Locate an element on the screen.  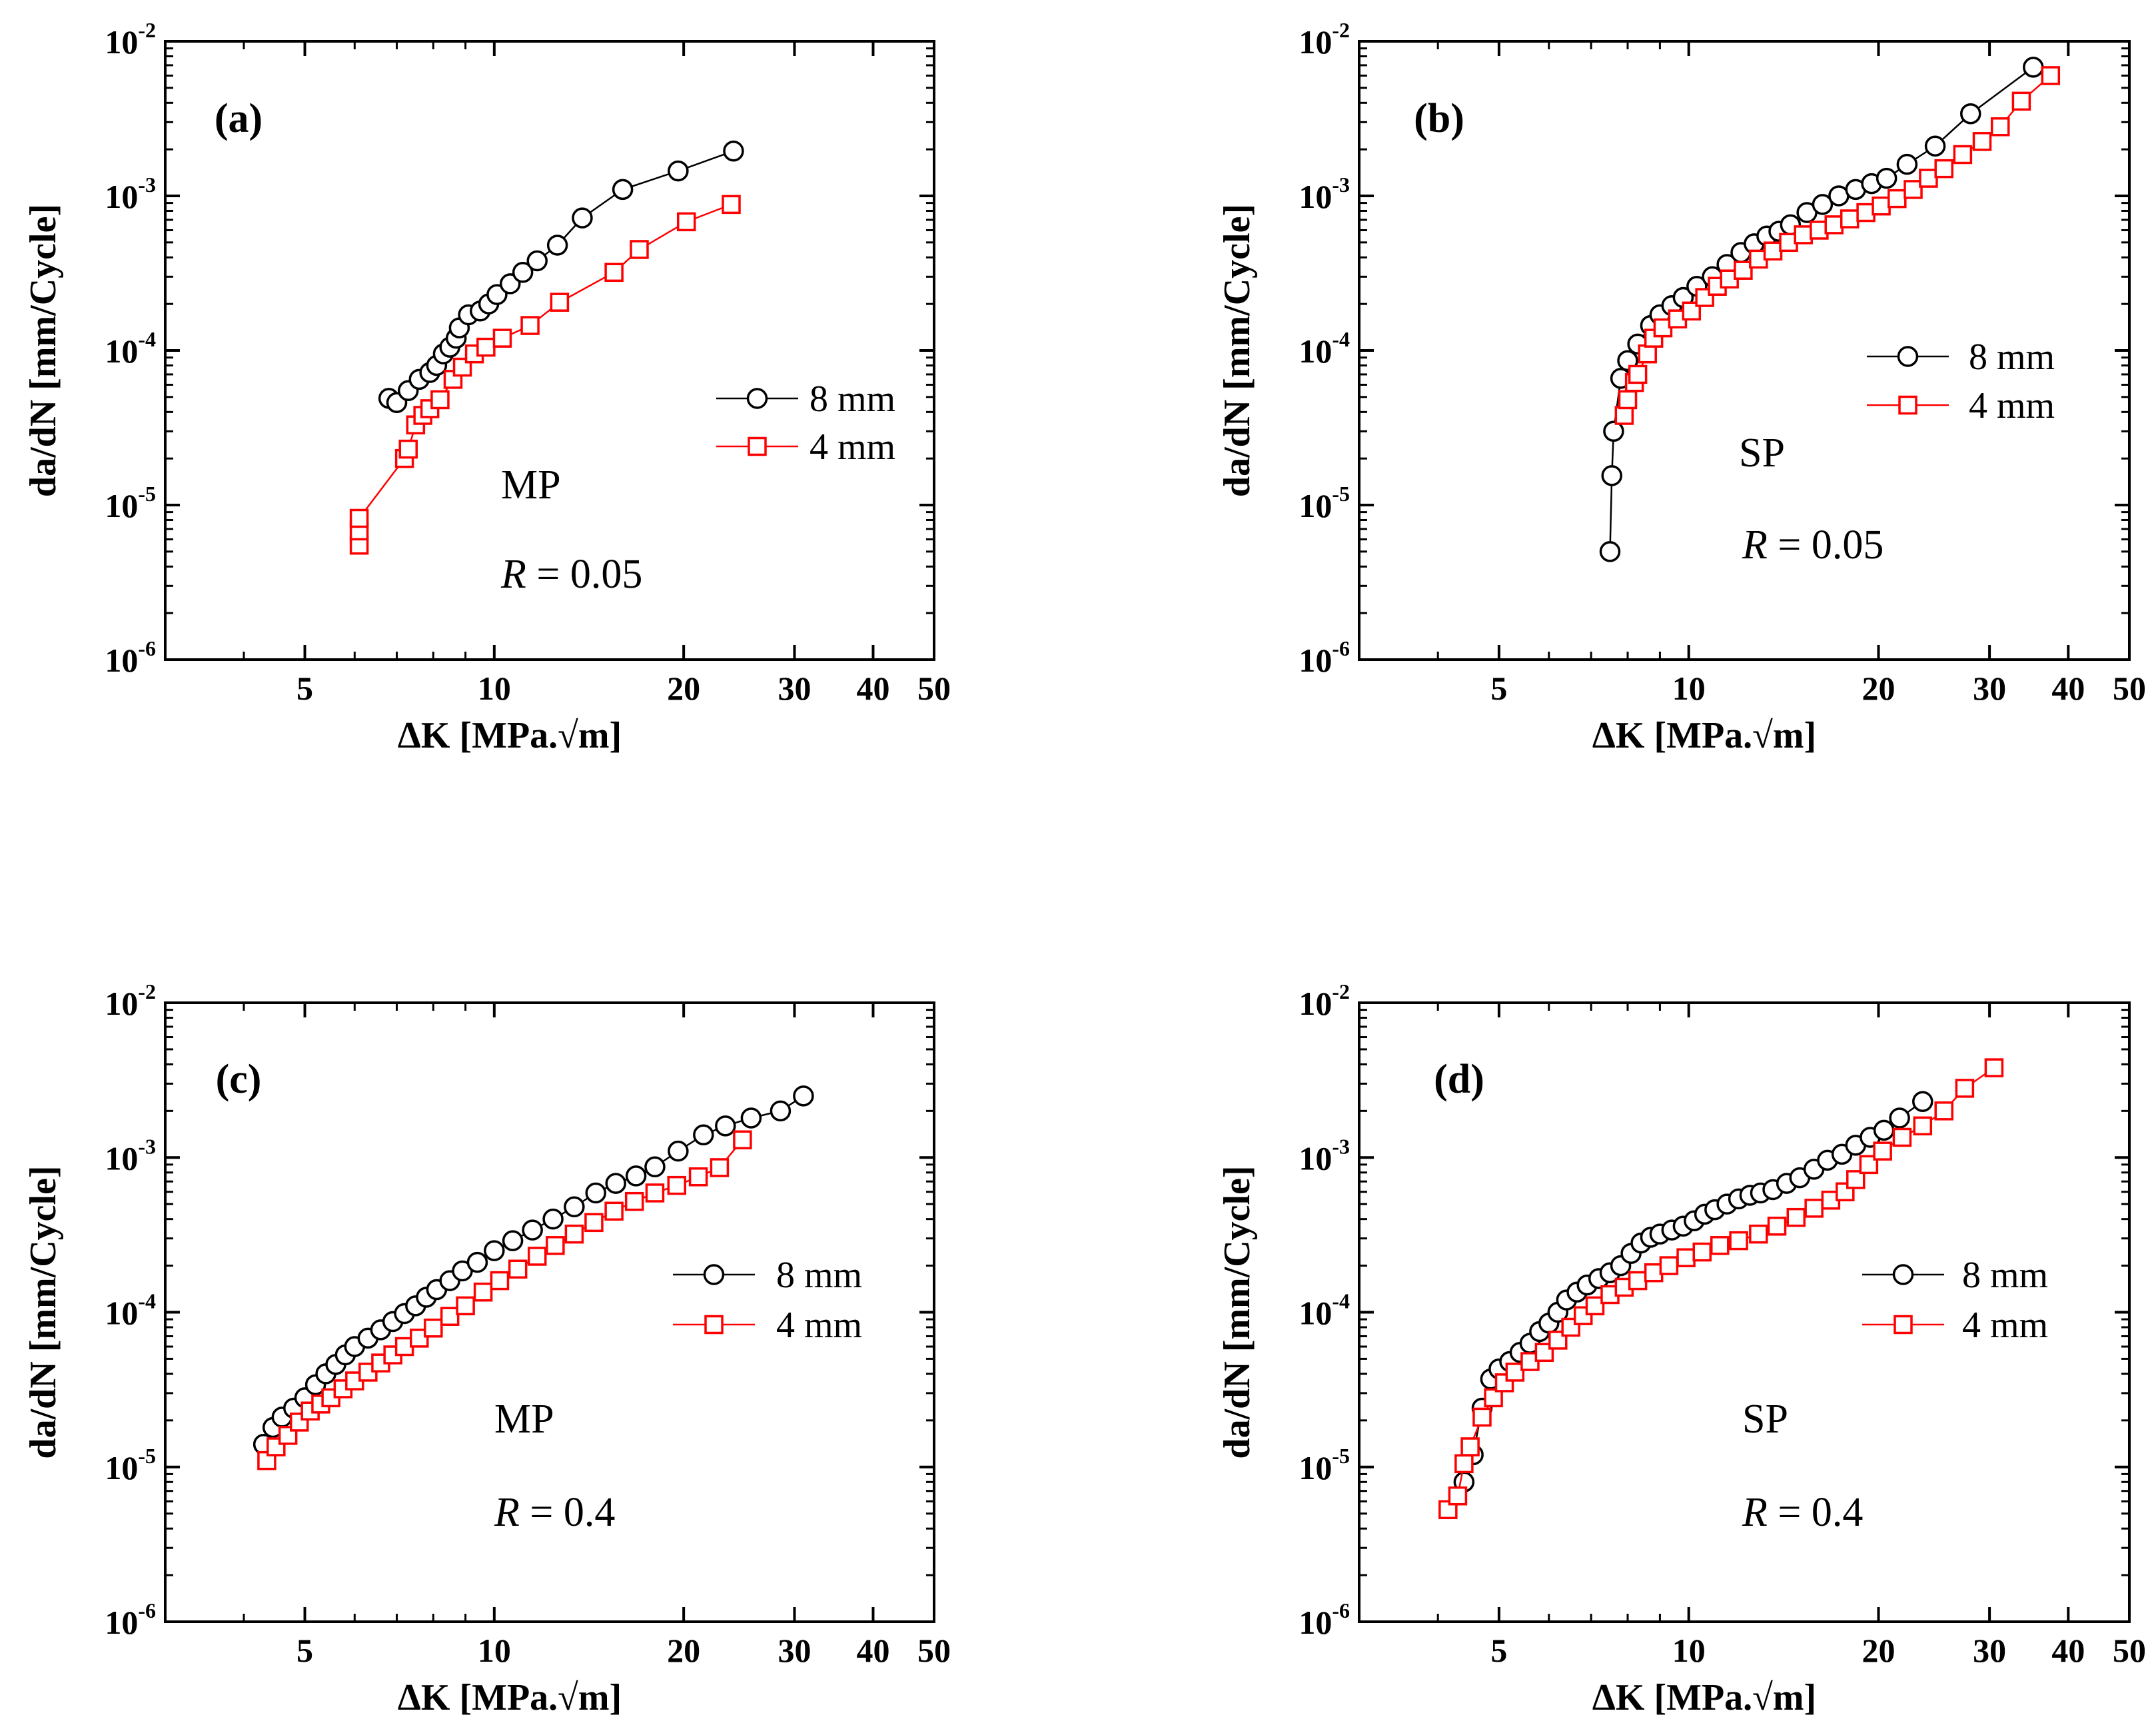
legend-marker-circle is located at coordinates (1903, 1274).